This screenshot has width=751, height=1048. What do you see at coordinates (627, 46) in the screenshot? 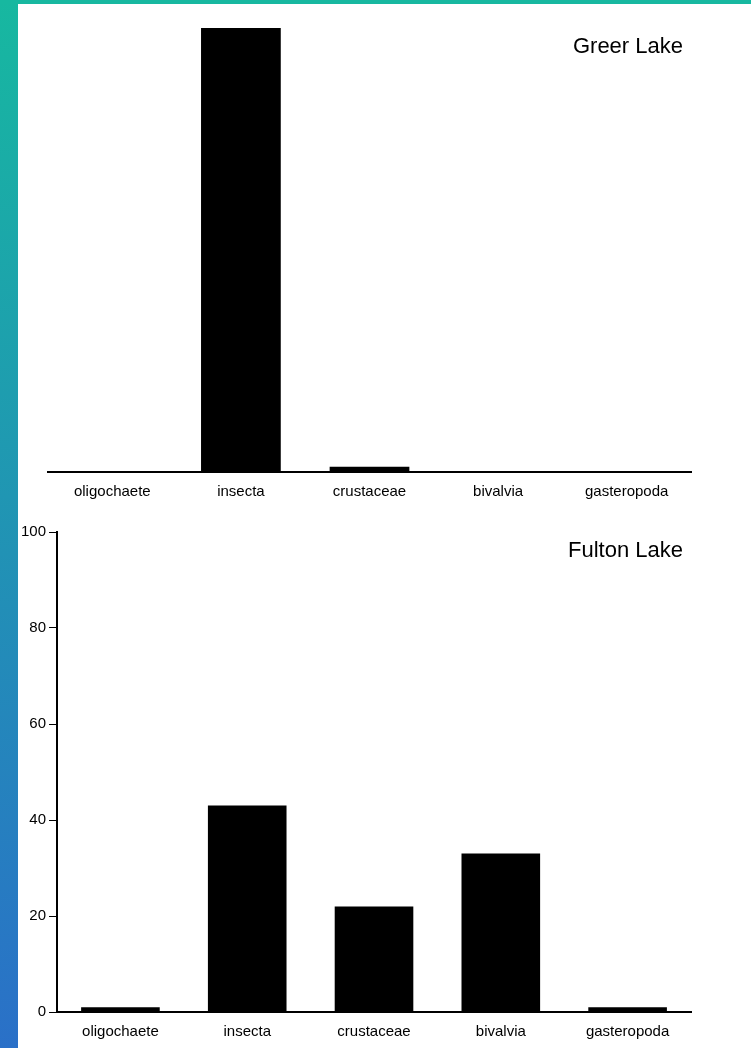
I see `chart-title: Greer Lake` at bounding box center [627, 46].